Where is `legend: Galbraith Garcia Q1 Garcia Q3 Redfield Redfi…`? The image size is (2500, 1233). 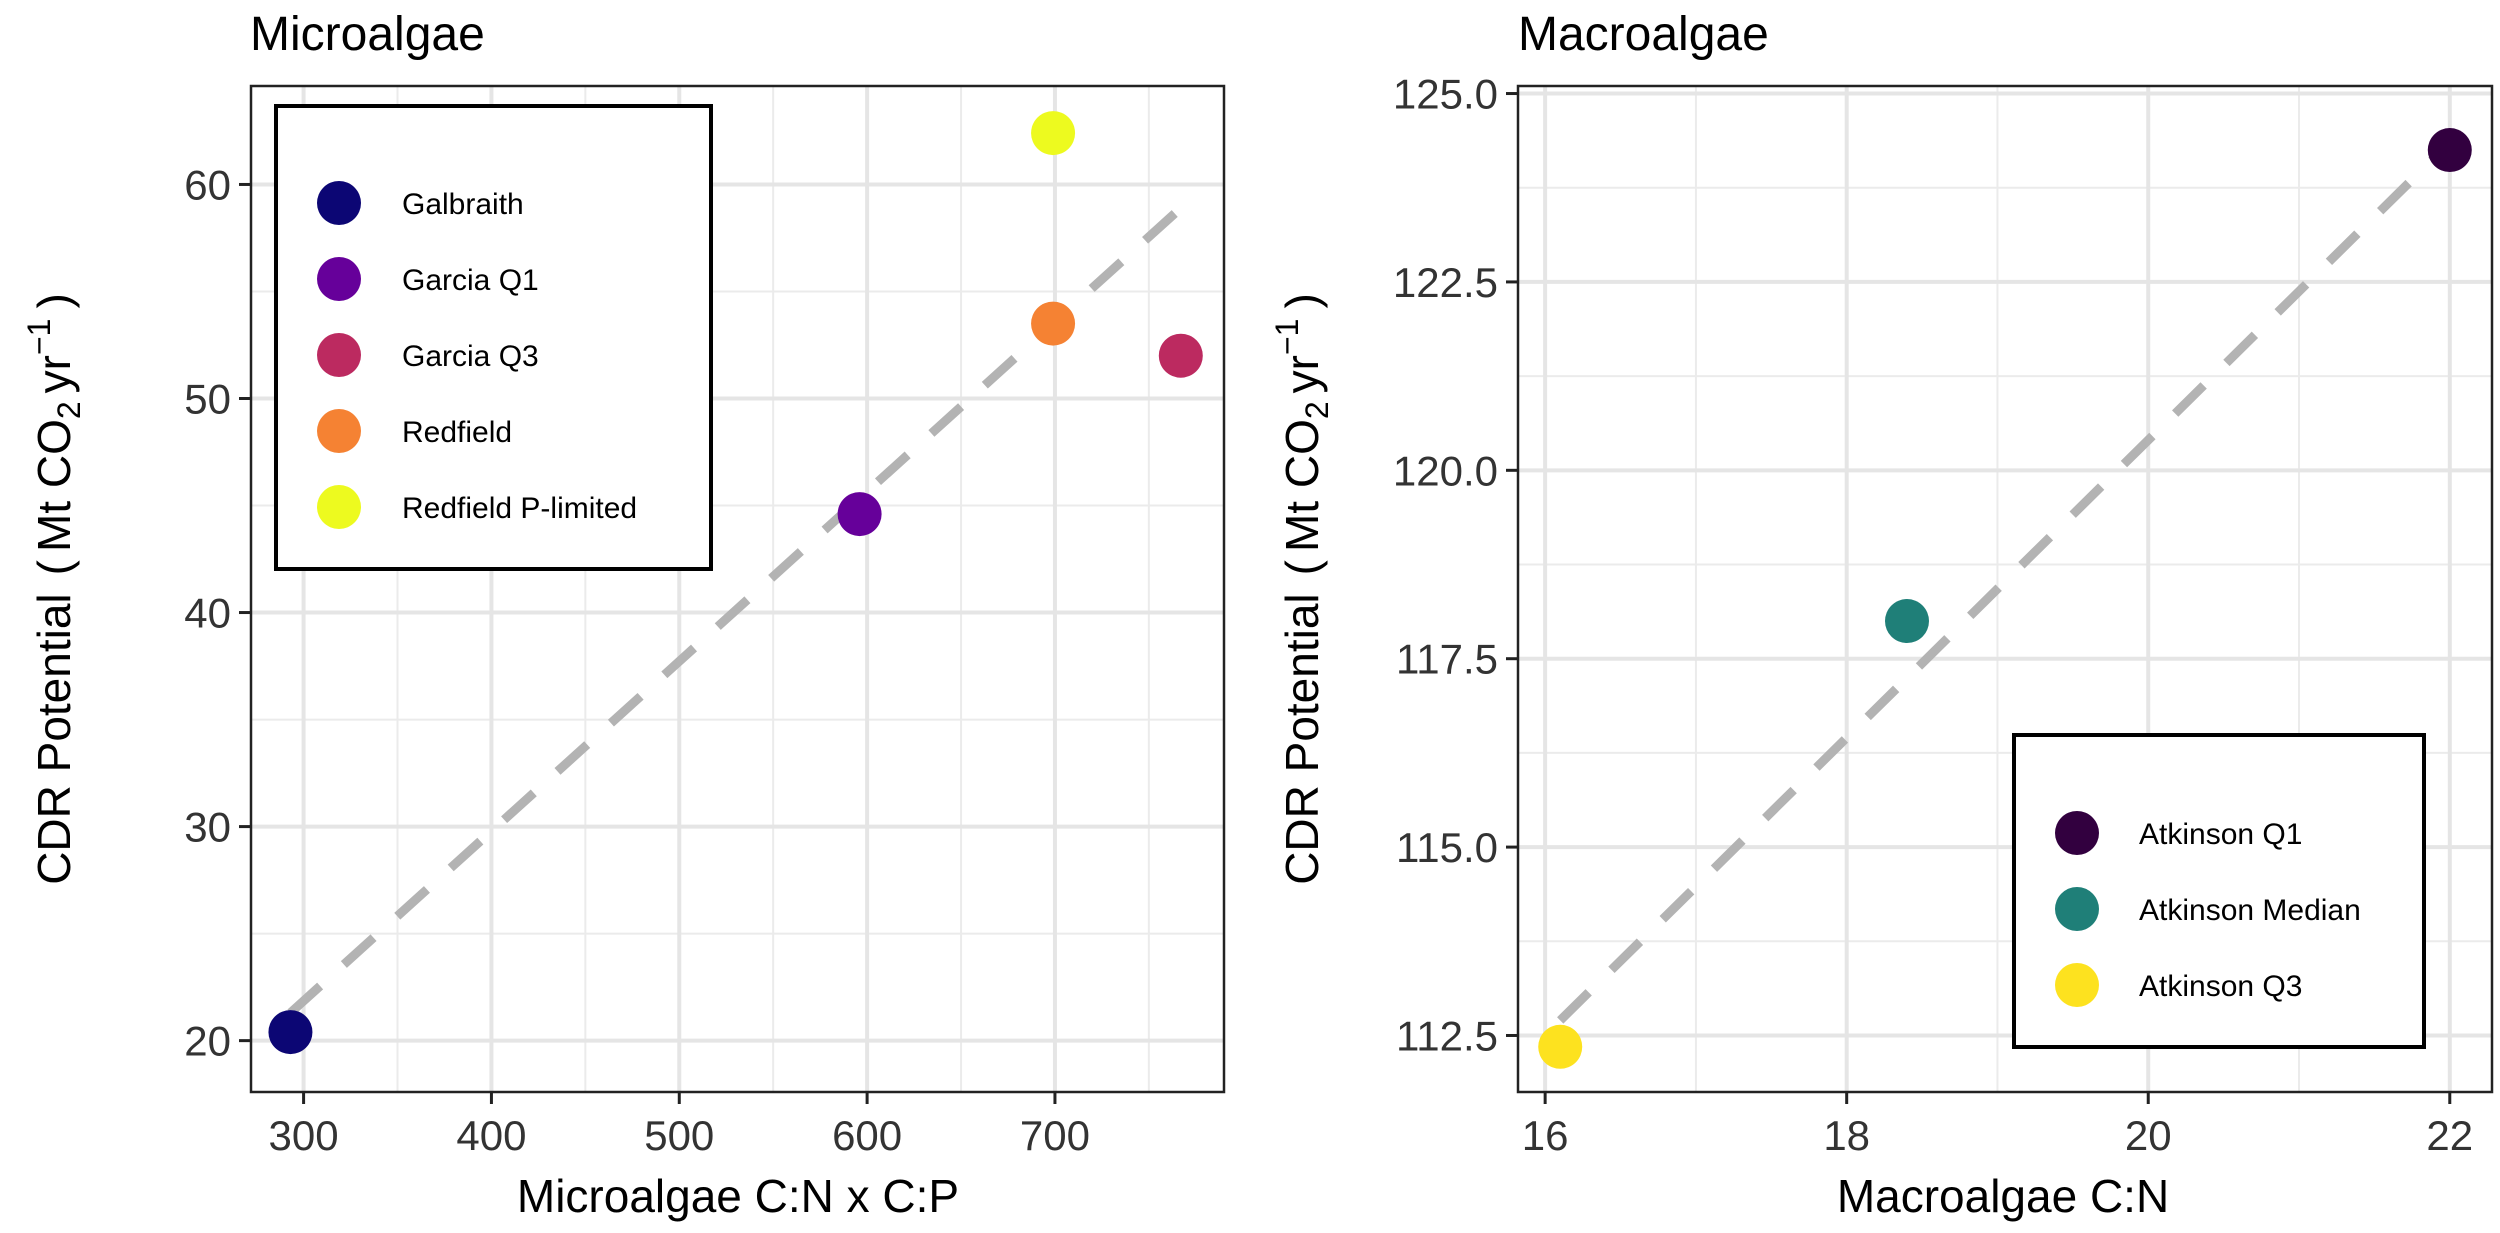 legend: Galbraith Garcia Q1 Garcia Q3 Redfield Redfi… is located at coordinates (493, 337).